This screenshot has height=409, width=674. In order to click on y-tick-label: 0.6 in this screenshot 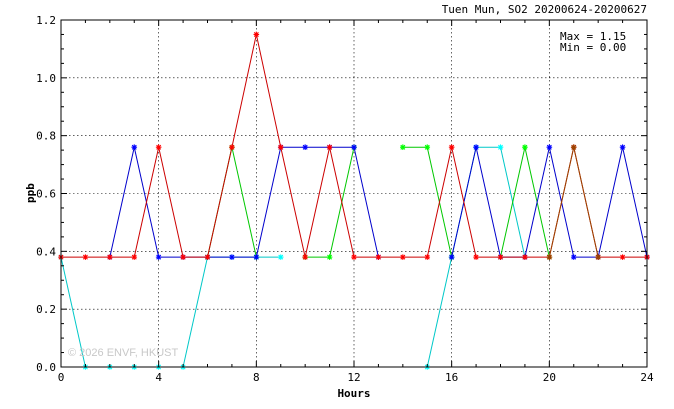, I will do `click(46, 194)`.